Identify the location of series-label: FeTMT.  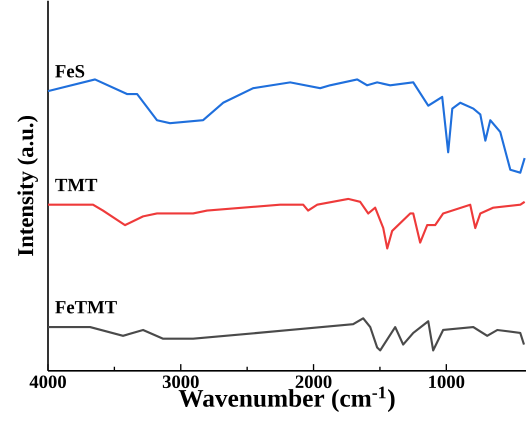
(86, 307).